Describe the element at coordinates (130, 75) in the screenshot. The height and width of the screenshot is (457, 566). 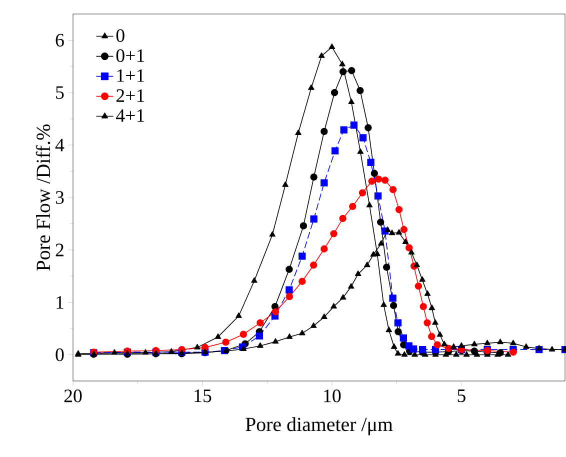
I see `legend-label: 1+1` at that location.